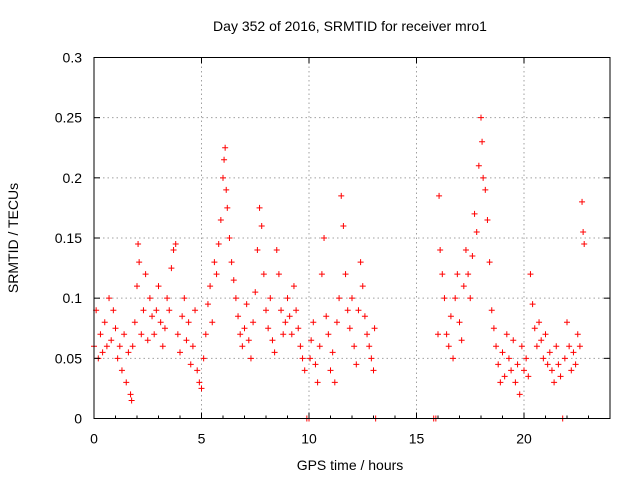 This screenshot has height=480, width=640. Describe the element at coordinates (350, 465) in the screenshot. I see `x-axis-label: GPS time / hours` at that location.